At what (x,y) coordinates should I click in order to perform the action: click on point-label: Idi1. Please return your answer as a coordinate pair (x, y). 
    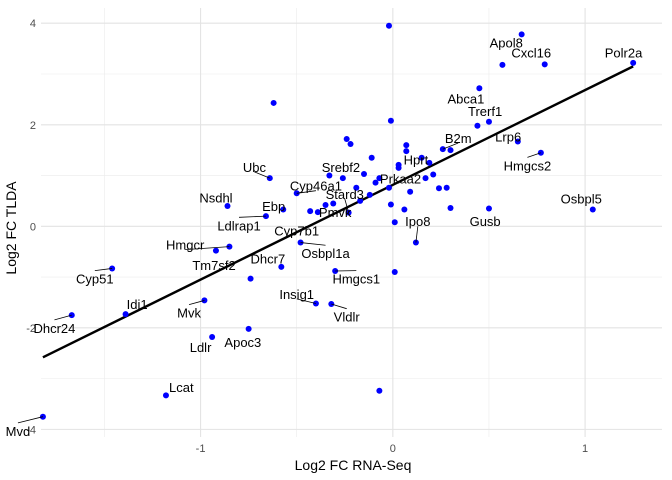
    Looking at the image, I should click on (137, 304).